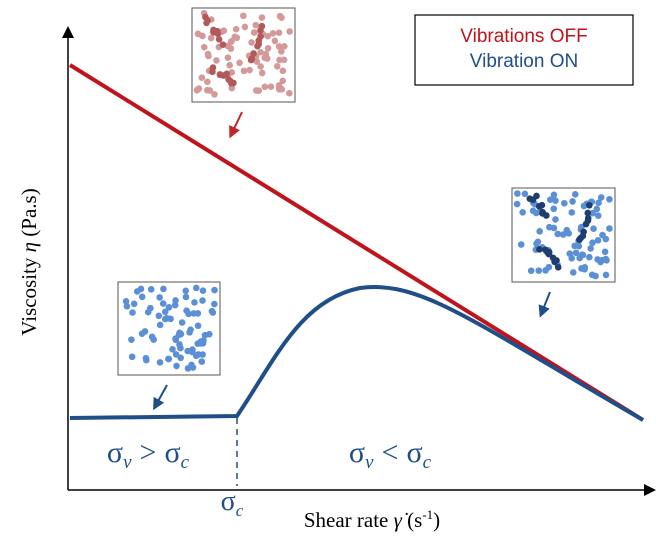 The image size is (656, 541). I want to click on inset-on-high, so click(563, 235).